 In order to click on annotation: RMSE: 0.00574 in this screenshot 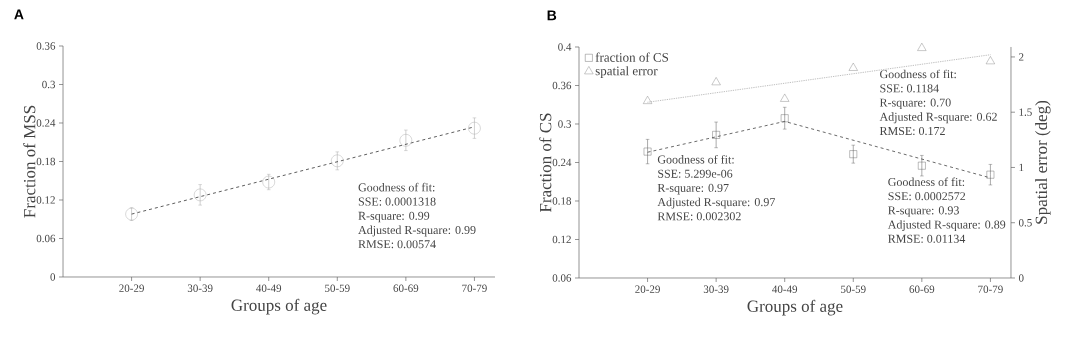, I will do `click(397, 244)`.